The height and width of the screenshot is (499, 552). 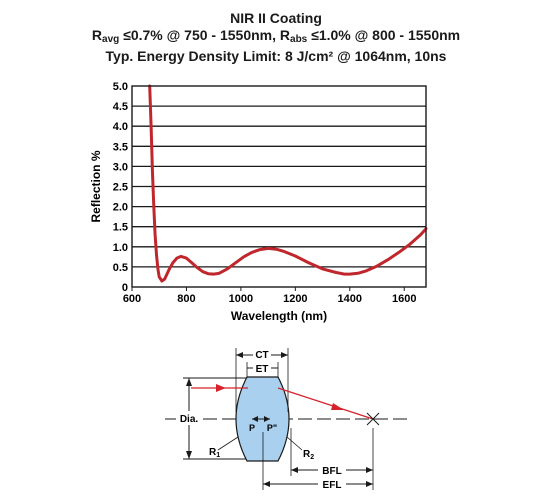 What do you see at coordinates (337, 406) in the screenshot?
I see `refracted-ray-arrow` at bounding box center [337, 406].